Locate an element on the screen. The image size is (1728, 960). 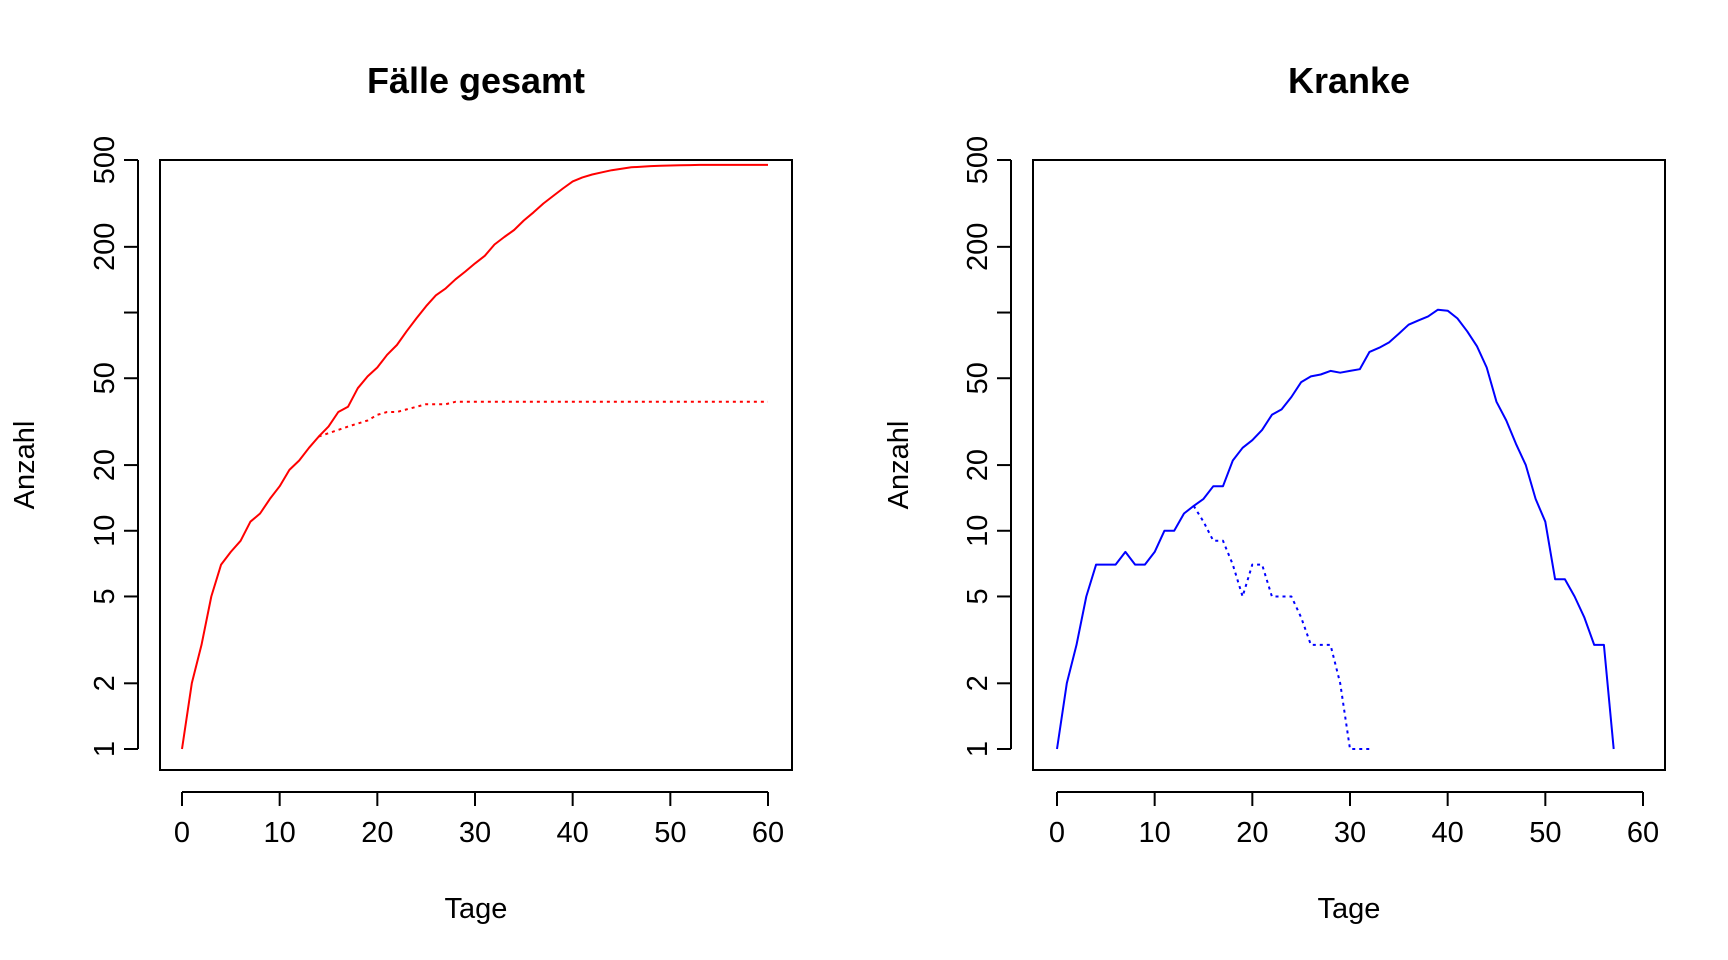
chart-title: Kranke is located at coordinates (1349, 80).